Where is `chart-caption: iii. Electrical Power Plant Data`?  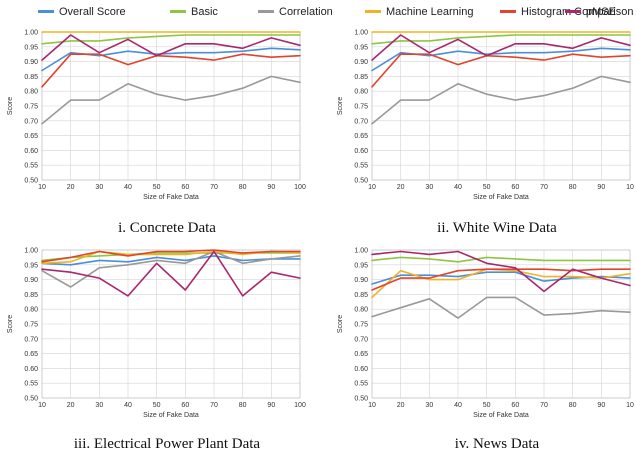
chart-caption: iii. Electrical Power Plant Data is located at coordinates (167, 444).